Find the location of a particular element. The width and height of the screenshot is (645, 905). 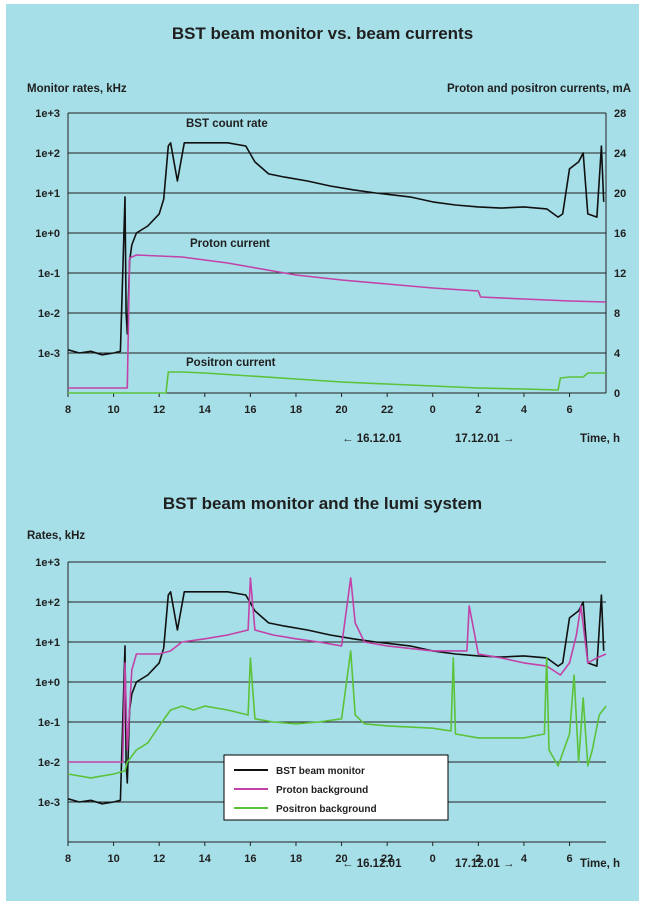

annotation-bst-count-rate: BST count rate is located at coordinates (227, 124).